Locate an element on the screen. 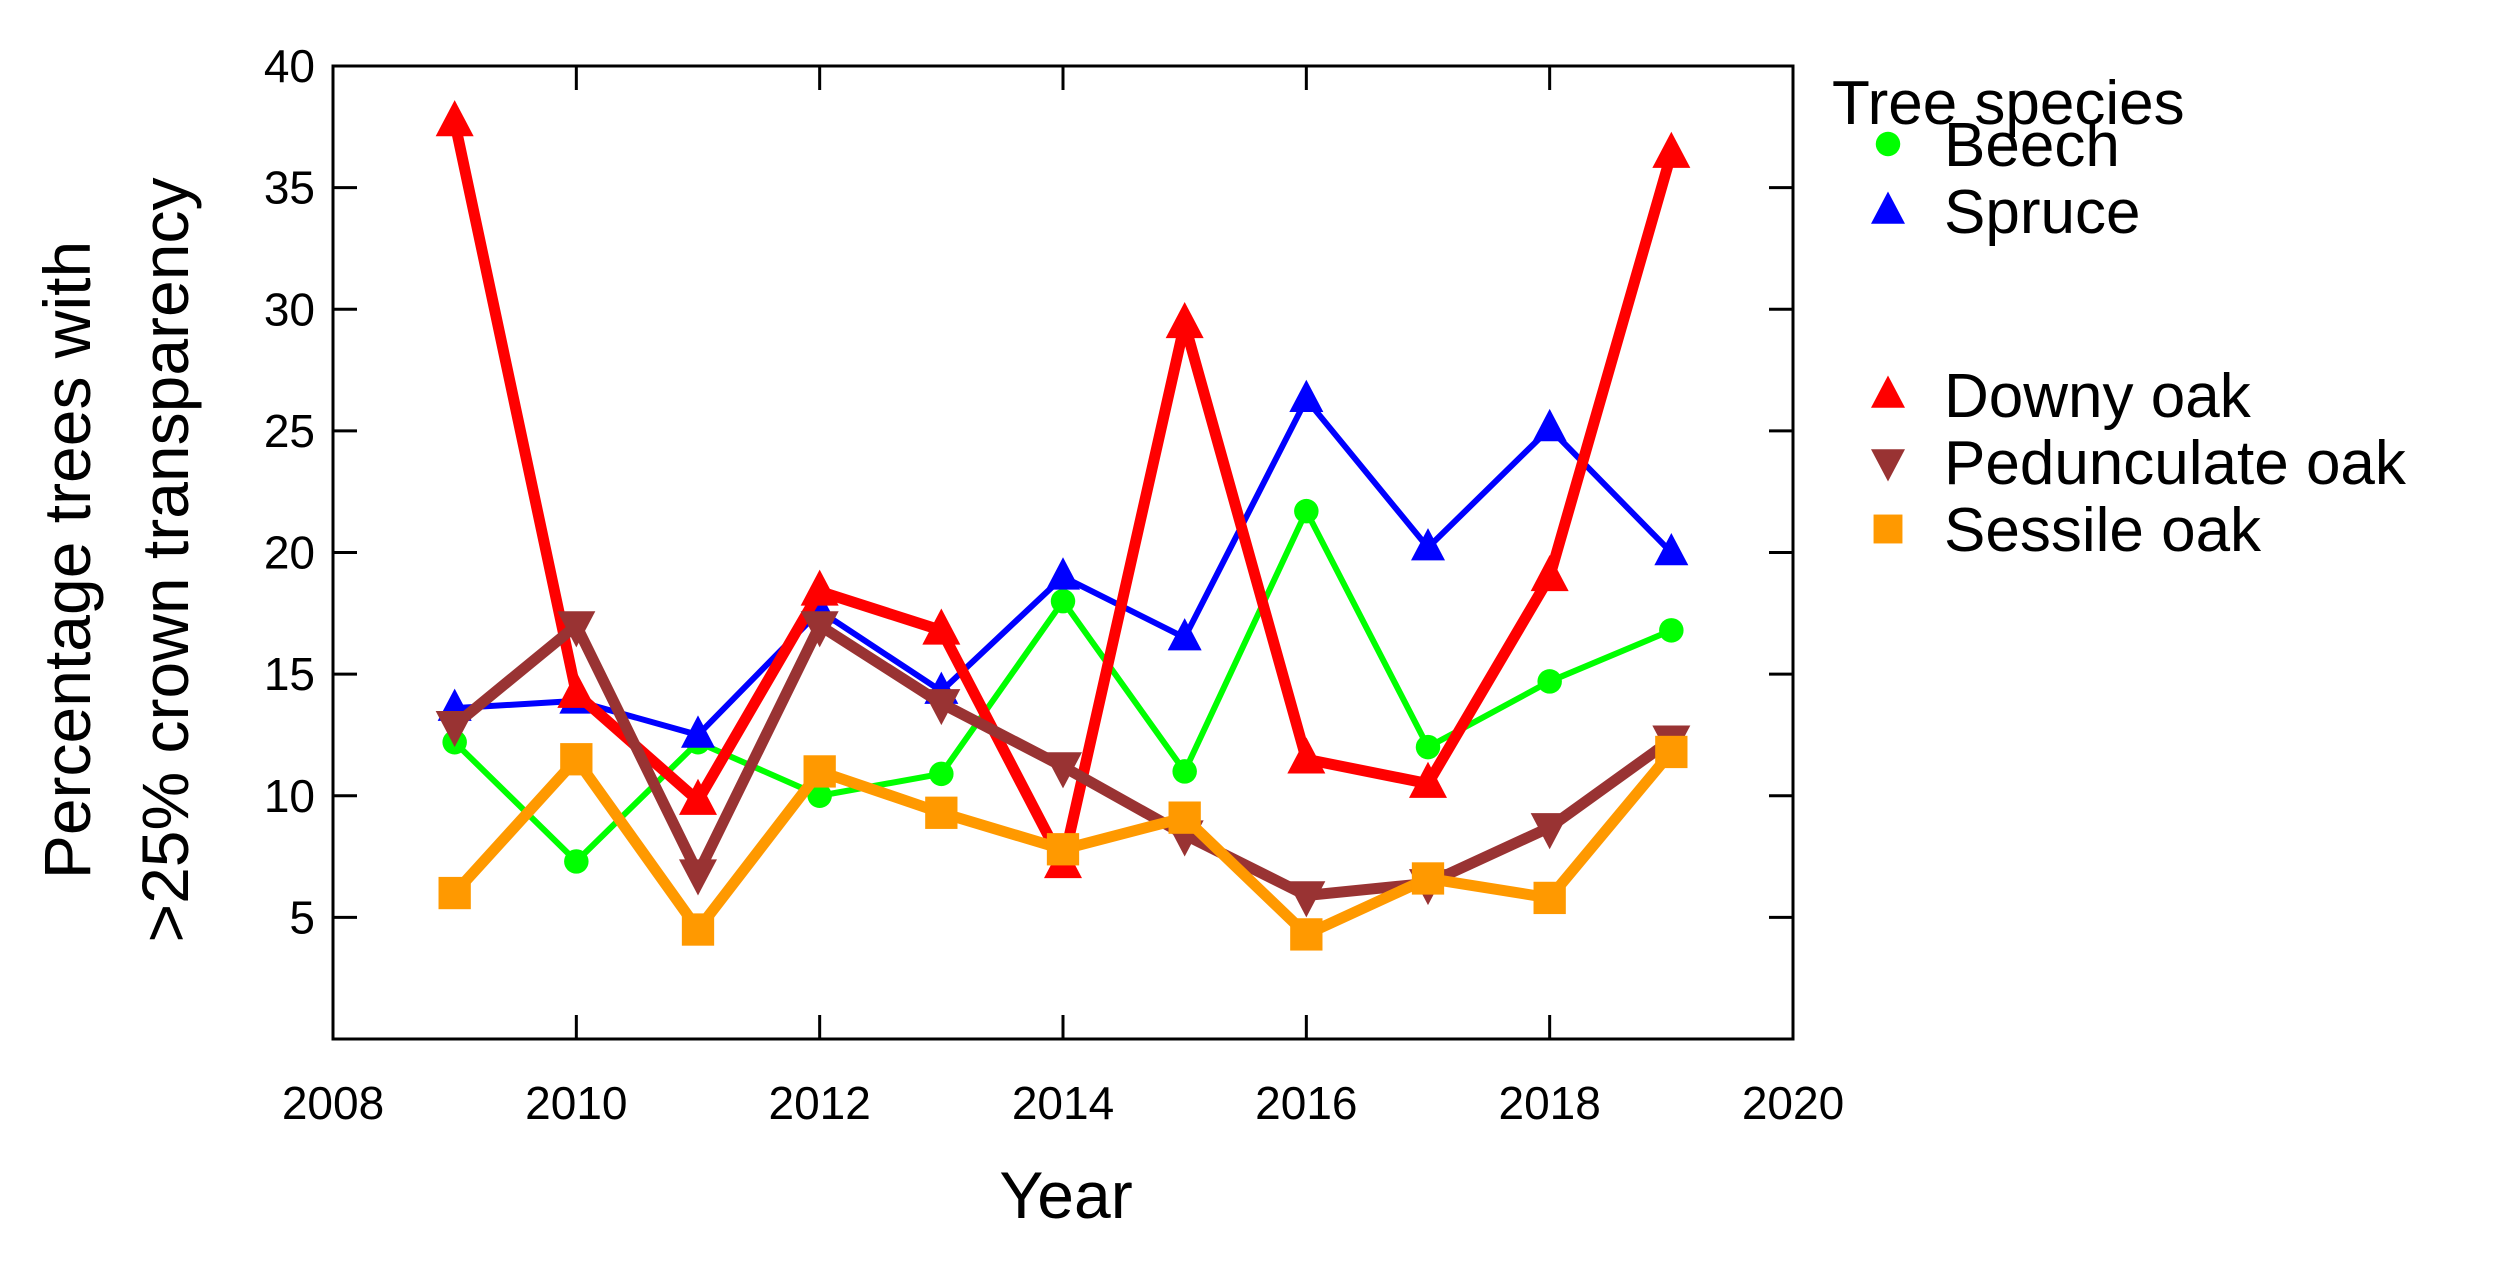 The image size is (2514, 1268). x-tick-label: 2012 is located at coordinates (819, 1103).